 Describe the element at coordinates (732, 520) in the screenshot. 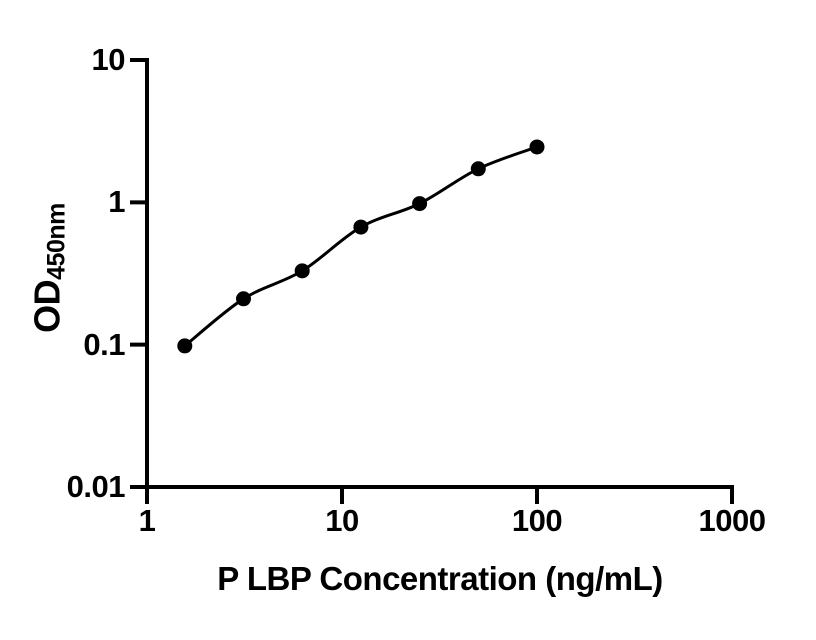

I see `x-tick-label: 1000` at that location.